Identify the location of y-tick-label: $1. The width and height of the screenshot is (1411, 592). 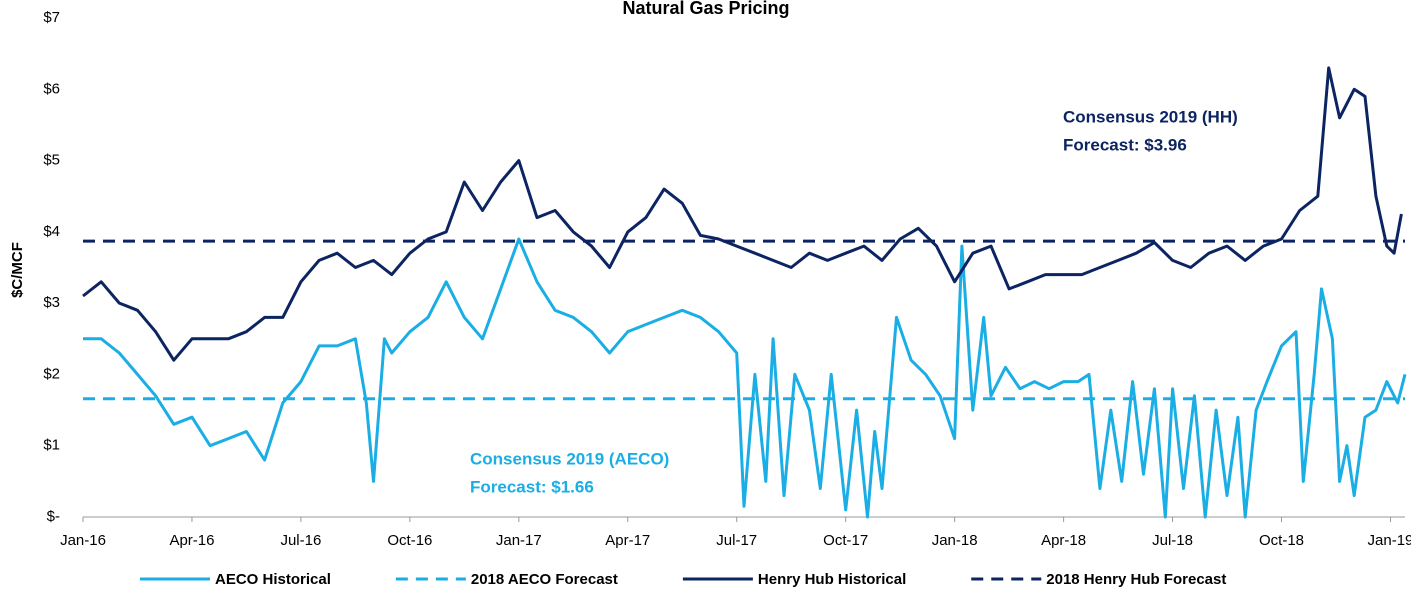
(51, 445).